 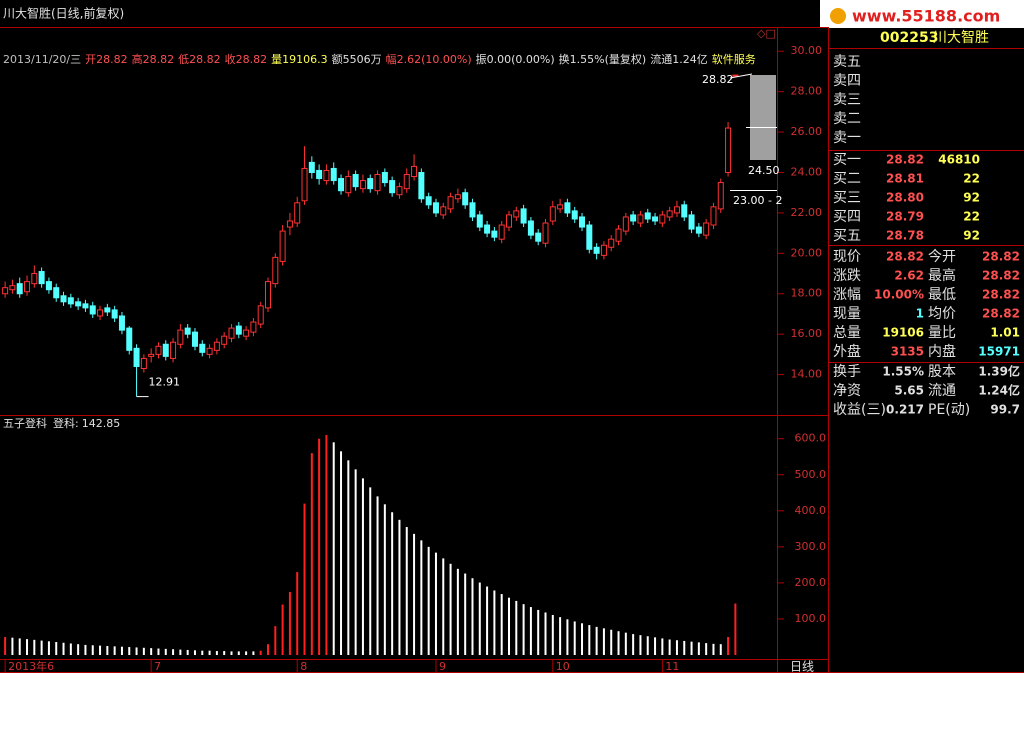 I want to click on stat-label: 现价, so click(x=847, y=257).